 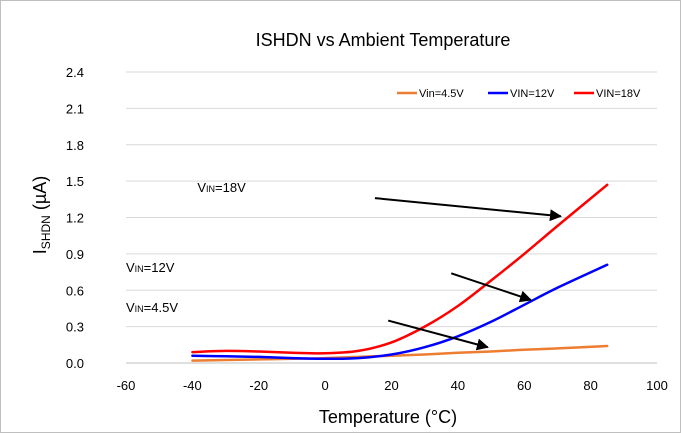 What do you see at coordinates (258, 385) in the screenshot?
I see `x-tick-label: -20` at bounding box center [258, 385].